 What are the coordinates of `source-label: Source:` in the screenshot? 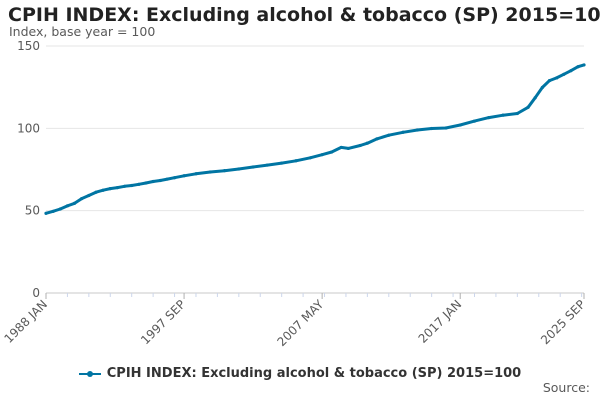 It's located at (566, 387).